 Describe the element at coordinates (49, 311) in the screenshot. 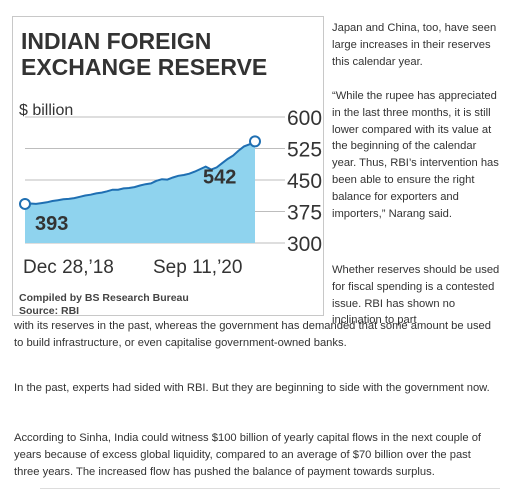

I see `source-line-2: Source: RBI` at that location.